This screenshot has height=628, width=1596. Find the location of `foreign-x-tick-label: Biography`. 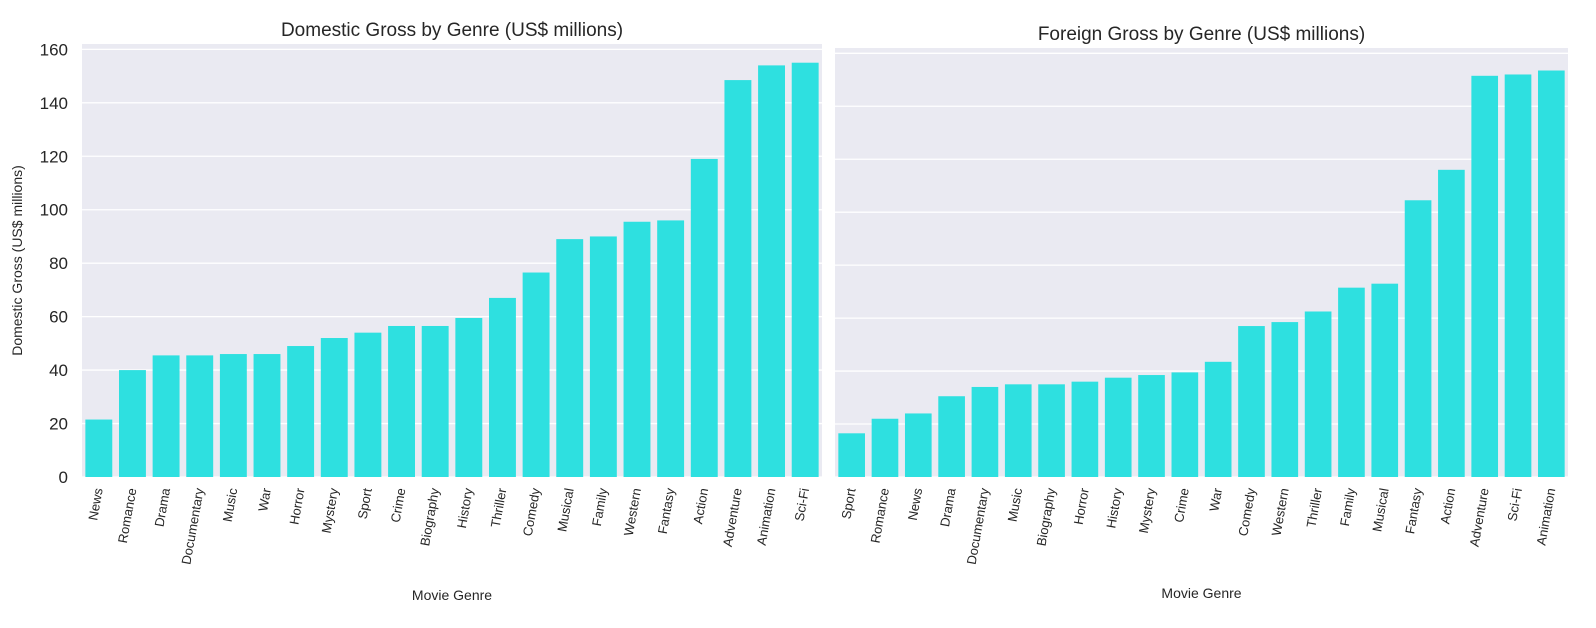

foreign-x-tick-label: Biography is located at coordinates (1046, 516).